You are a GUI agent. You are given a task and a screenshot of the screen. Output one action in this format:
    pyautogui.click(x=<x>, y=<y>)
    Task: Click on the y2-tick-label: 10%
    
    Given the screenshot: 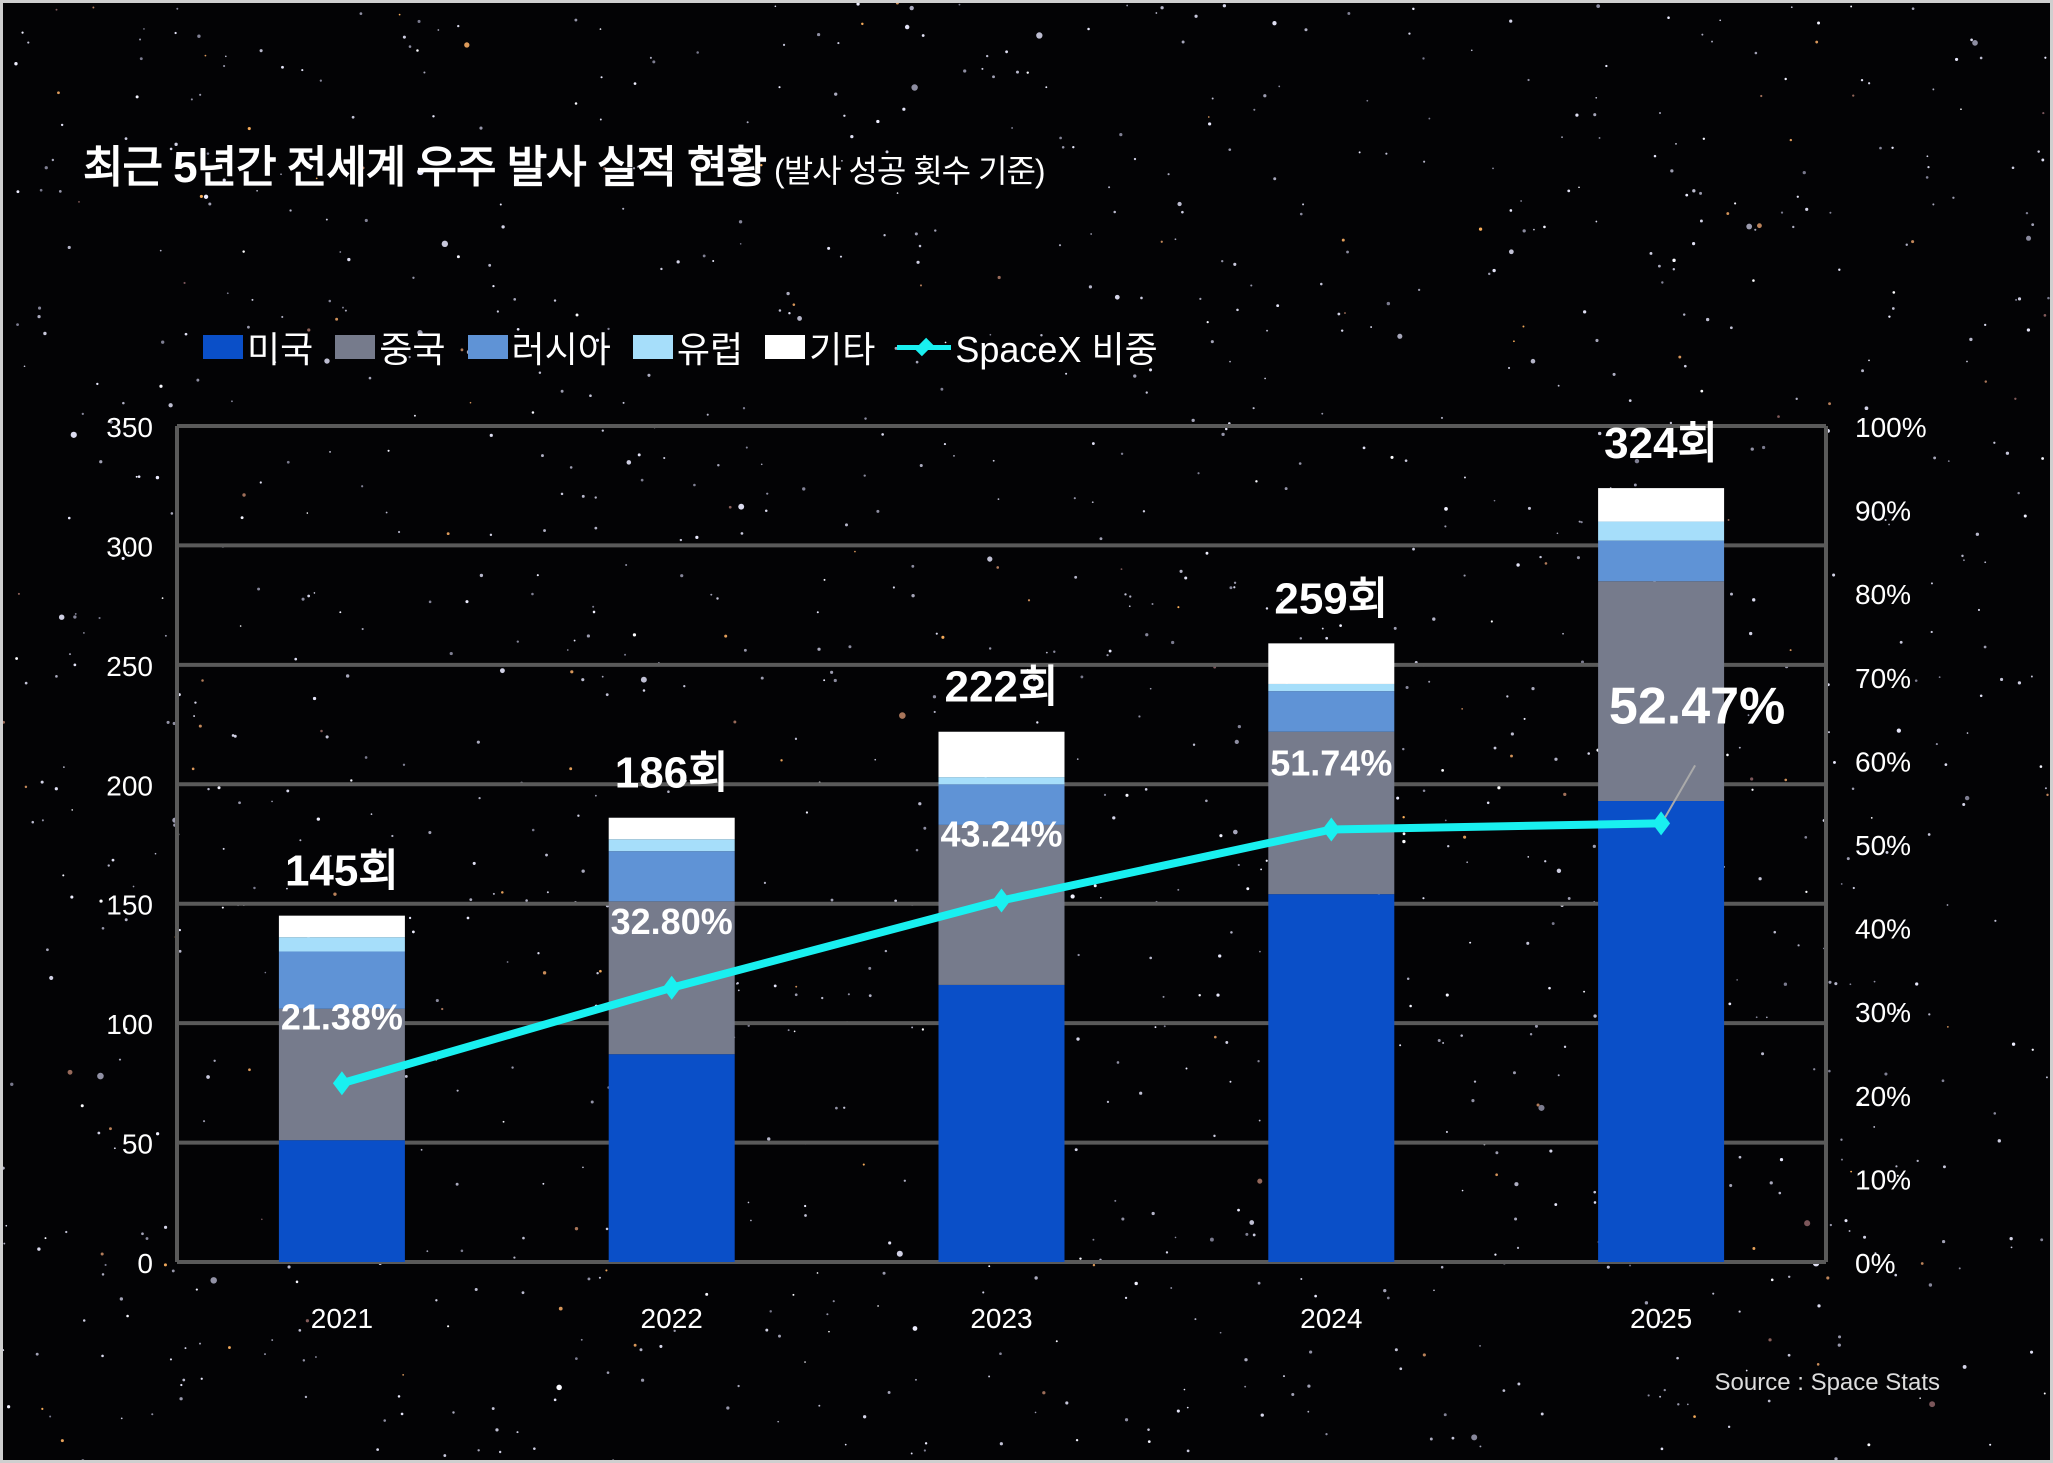 What is the action you would take?
    pyautogui.click(x=1883, y=1179)
    